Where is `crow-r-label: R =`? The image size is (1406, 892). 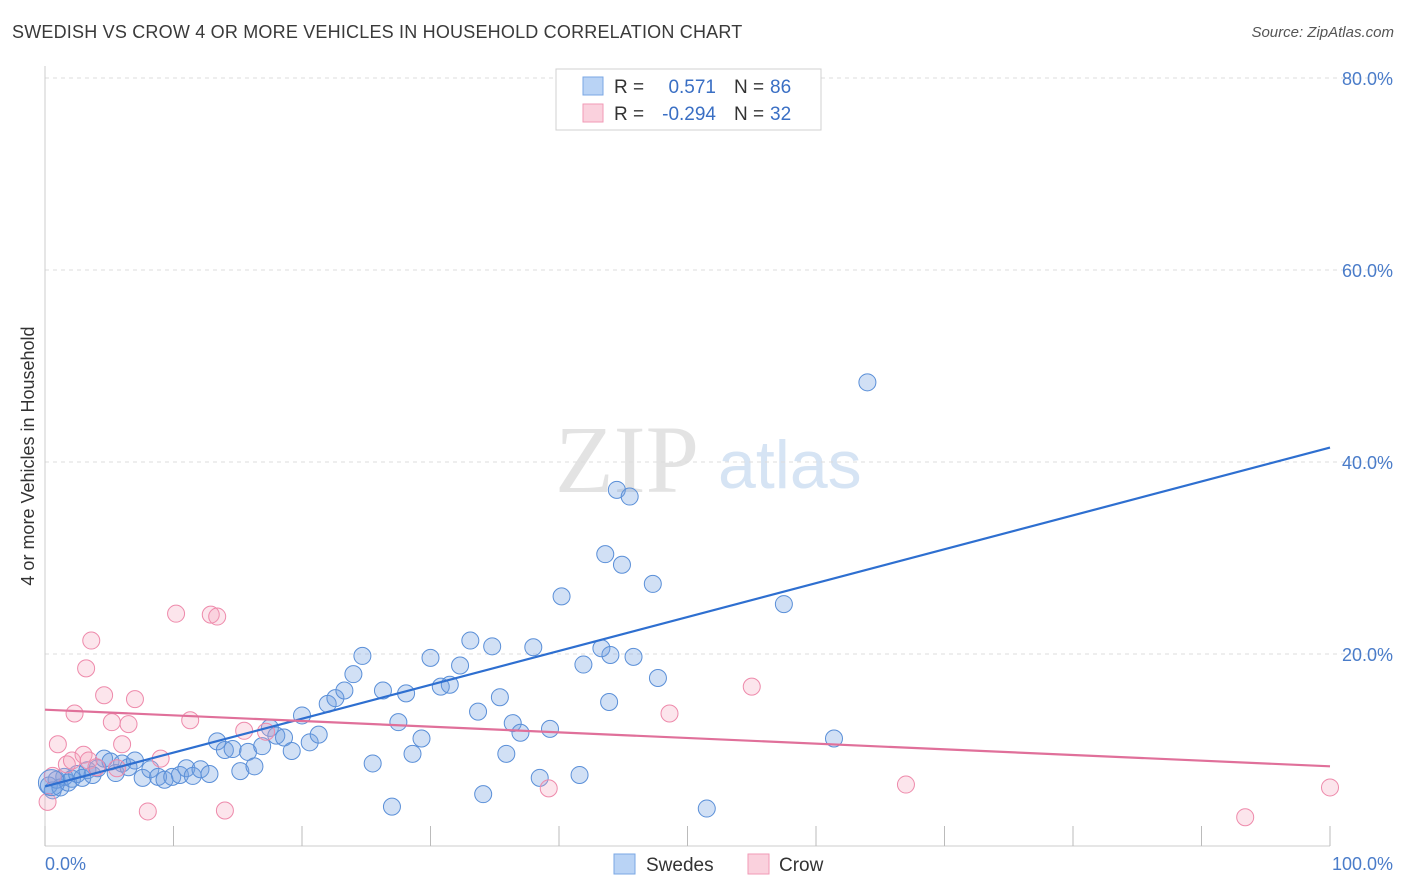 crow-r-label: R = is located at coordinates (629, 114).